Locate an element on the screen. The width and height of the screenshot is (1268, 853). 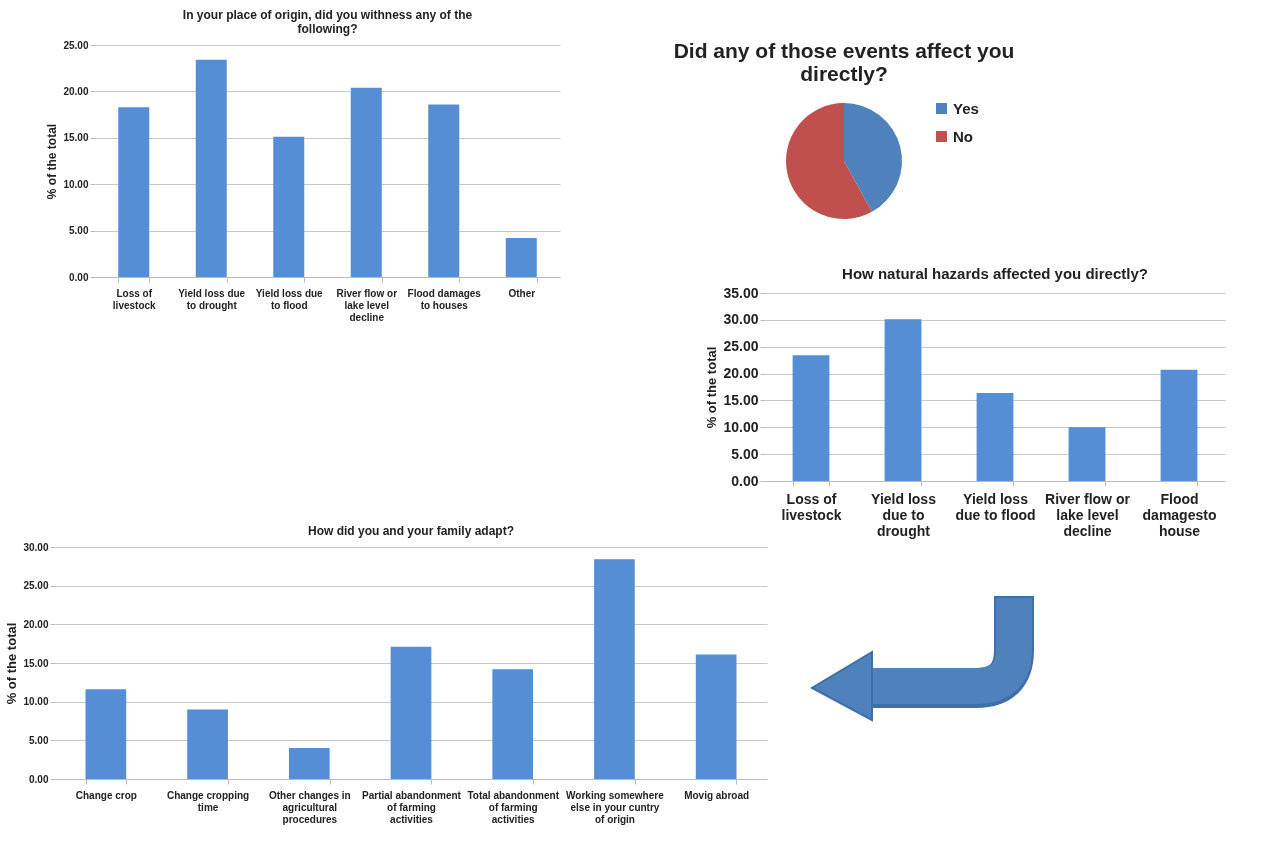
chart-title: How did you and your family adapt? is located at coordinates (411, 531).